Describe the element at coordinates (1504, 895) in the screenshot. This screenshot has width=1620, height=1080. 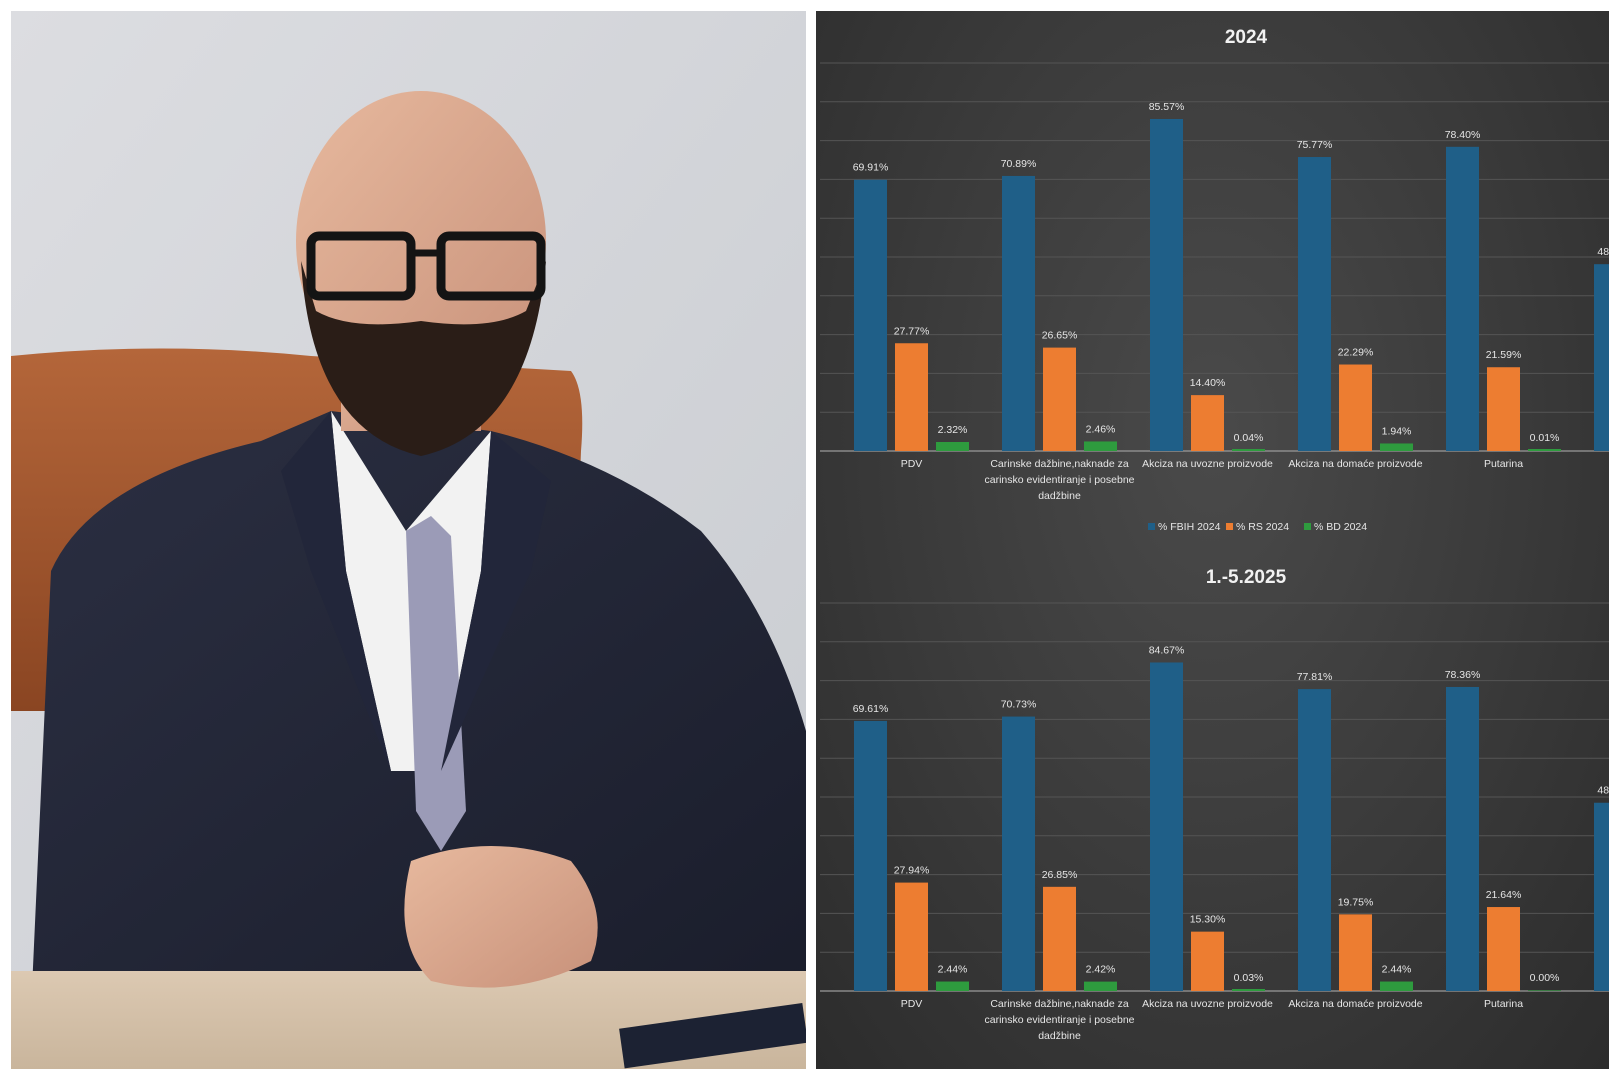
I see `data-label: 21.64%` at that location.